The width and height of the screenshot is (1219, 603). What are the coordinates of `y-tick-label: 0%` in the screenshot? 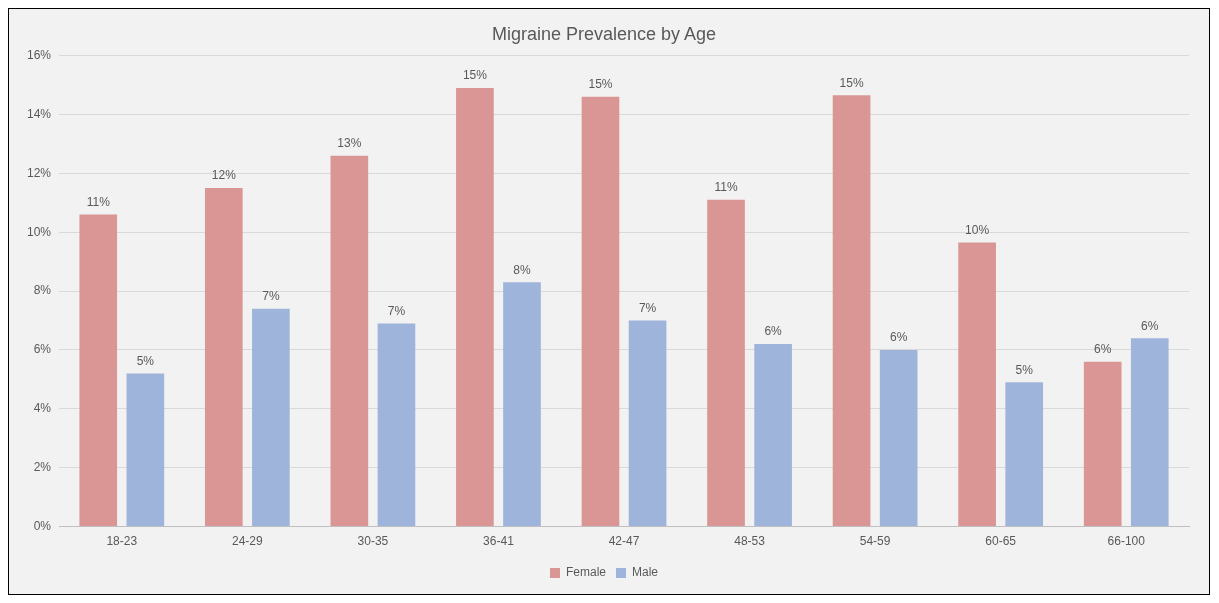 It's located at (42, 525).